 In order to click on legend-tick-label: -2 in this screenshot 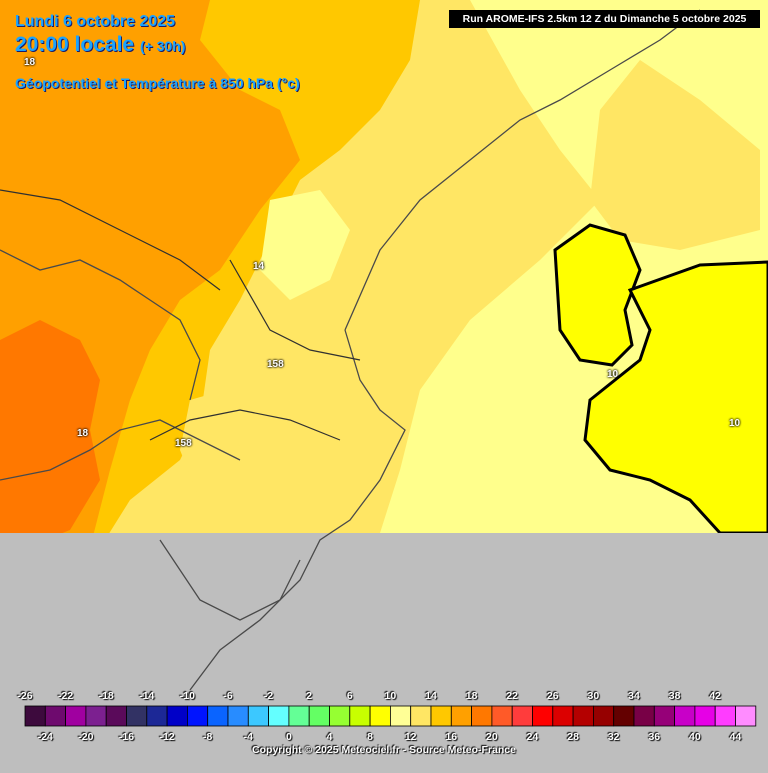, I will do `click(268, 696)`.